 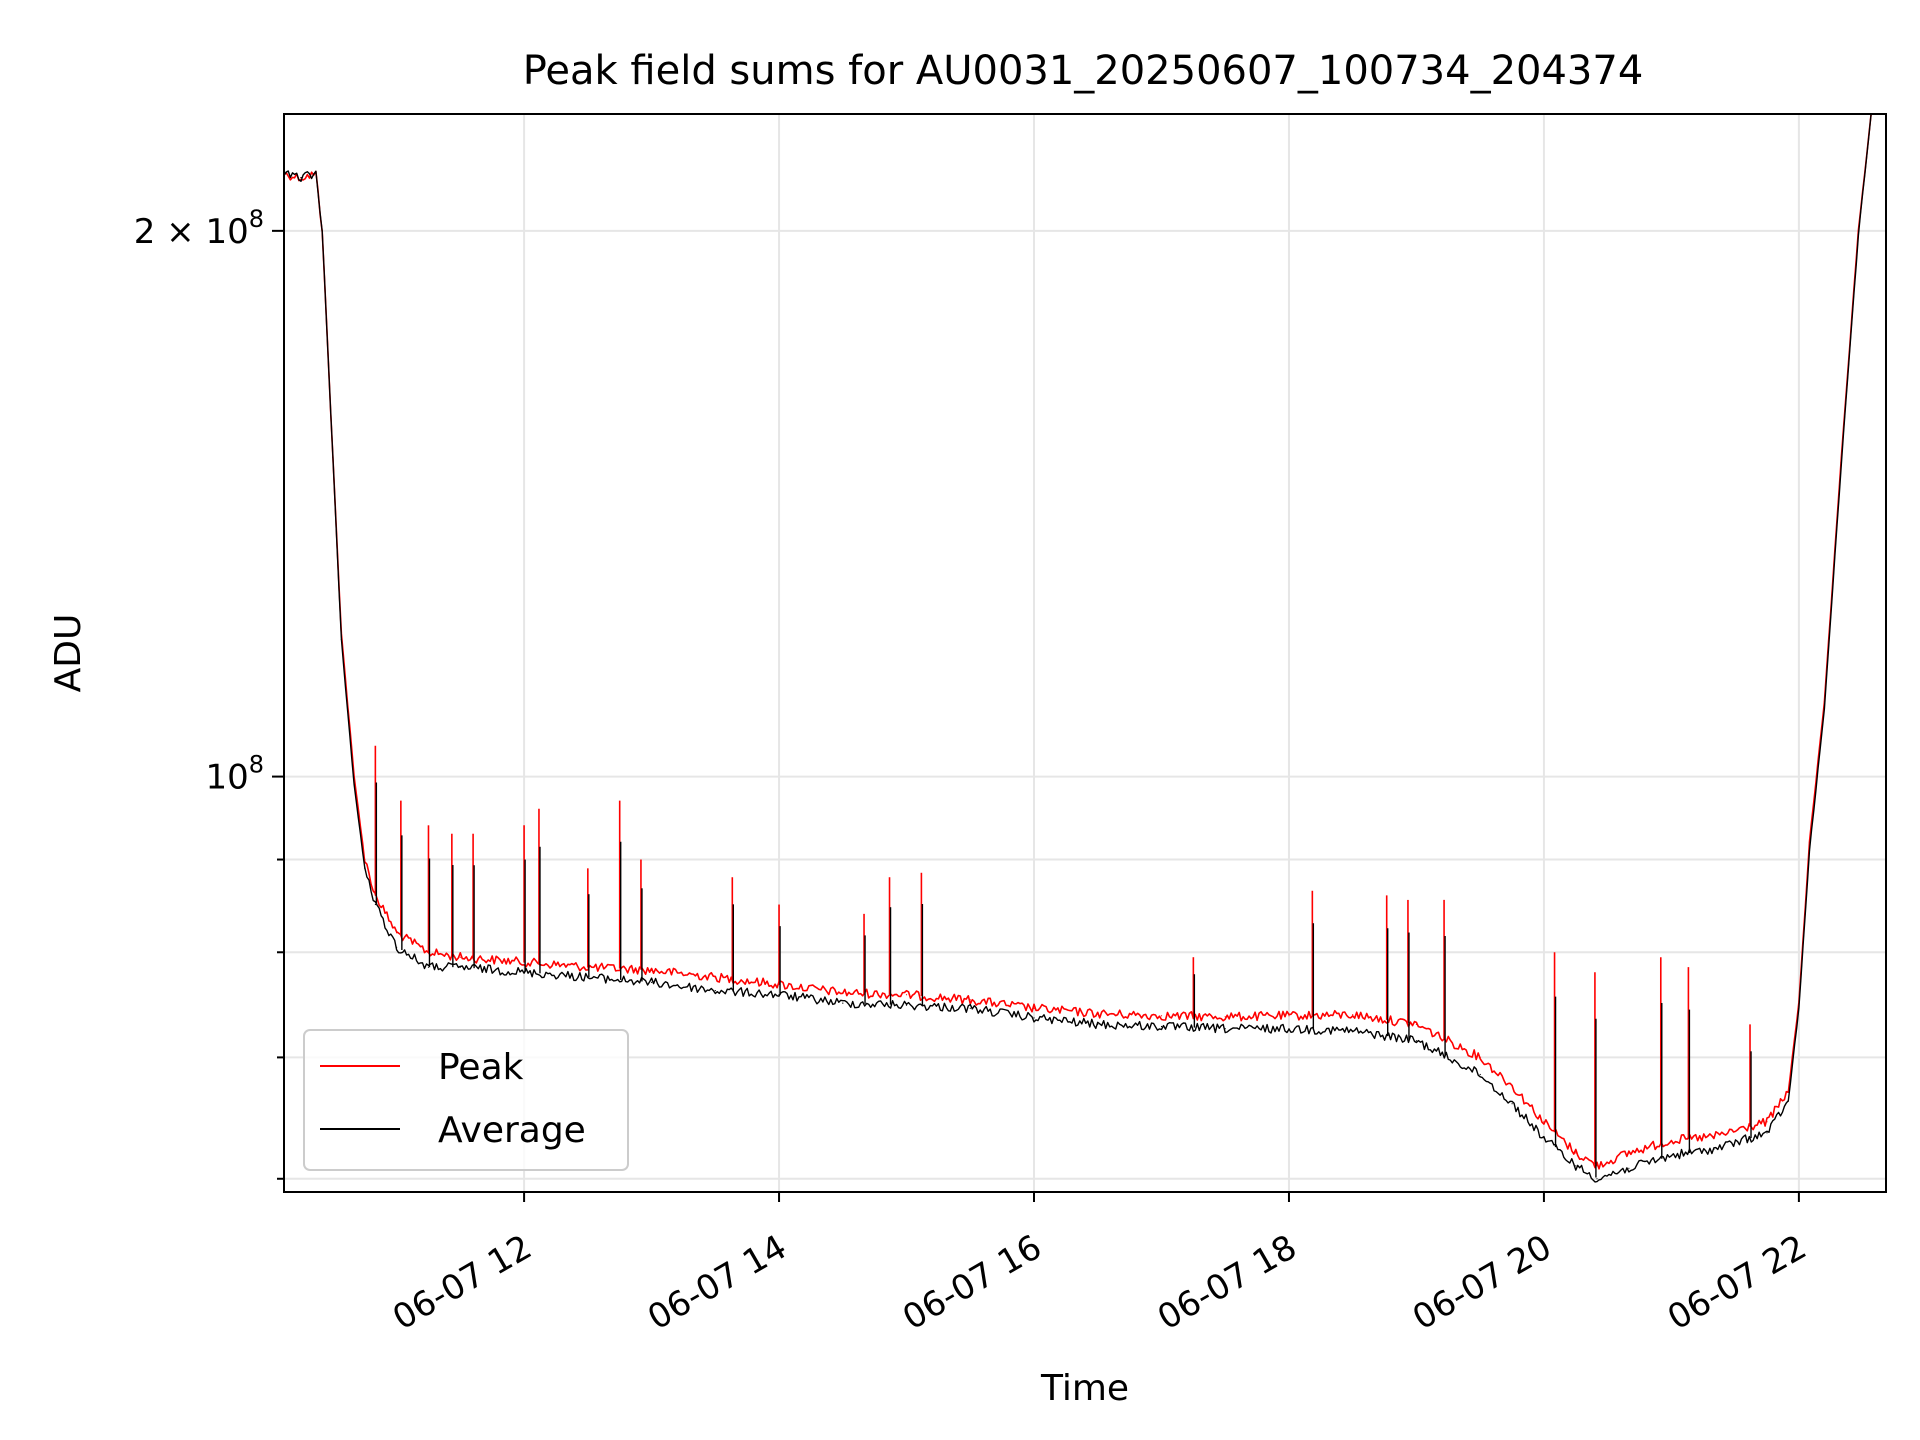 I want to click on y-tick-label: 108, so click(x=234, y=774).